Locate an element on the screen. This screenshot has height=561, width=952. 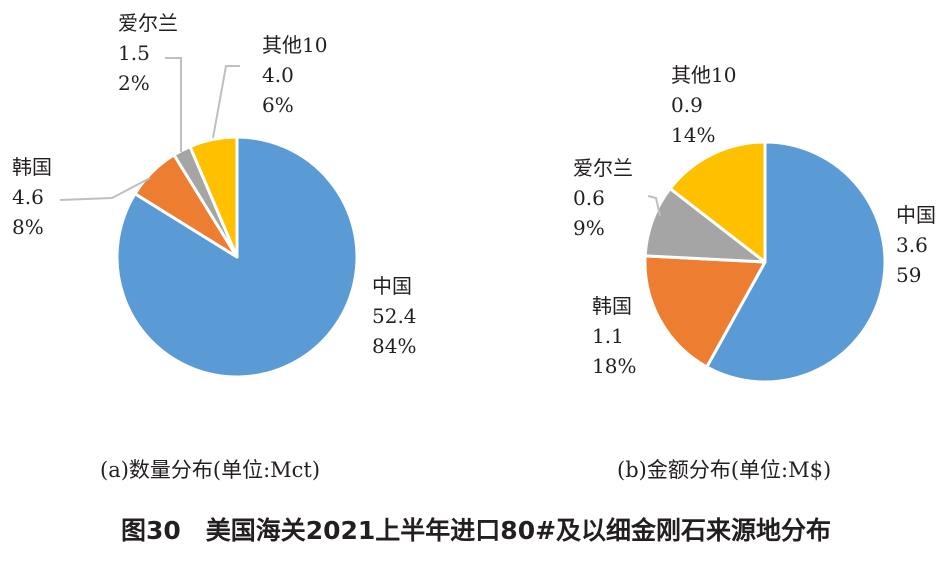
slice-value-label: 1.5 is located at coordinates (134, 53).